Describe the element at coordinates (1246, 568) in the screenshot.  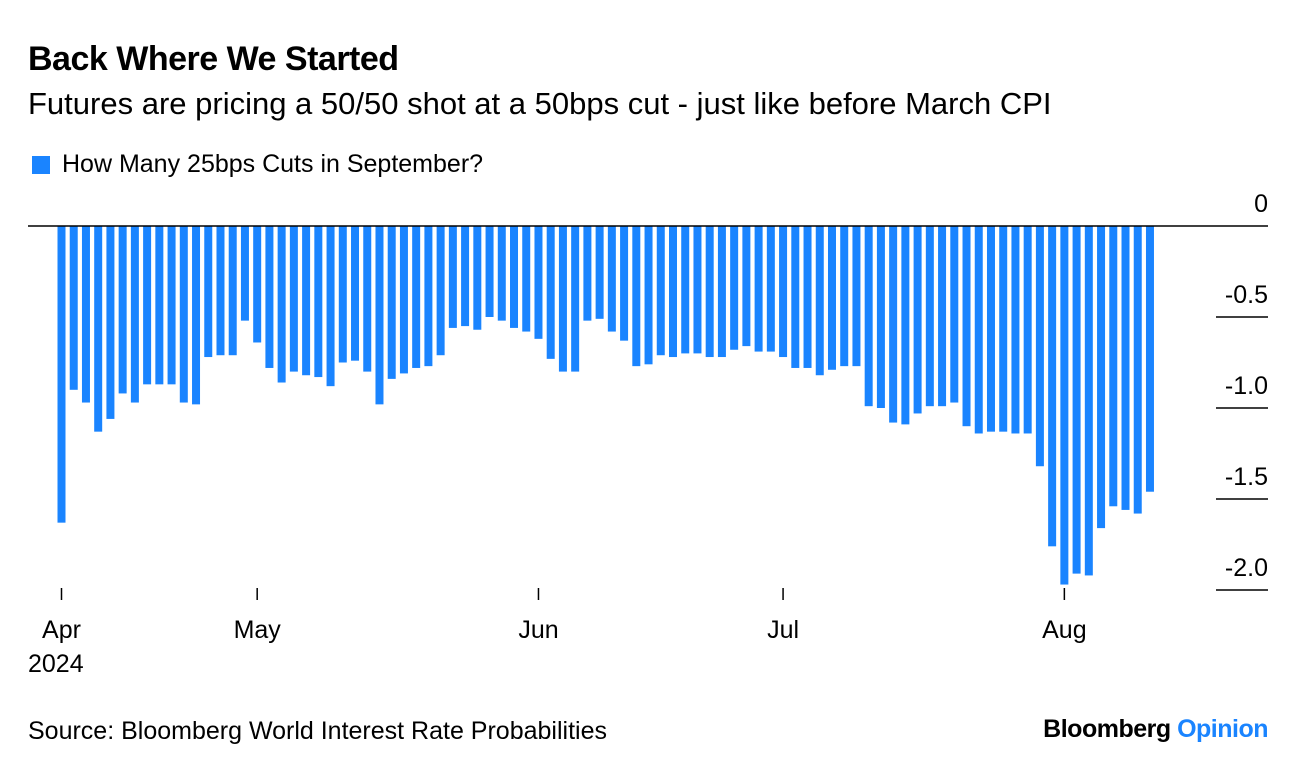
I see `y-tick-label: -2.0` at that location.